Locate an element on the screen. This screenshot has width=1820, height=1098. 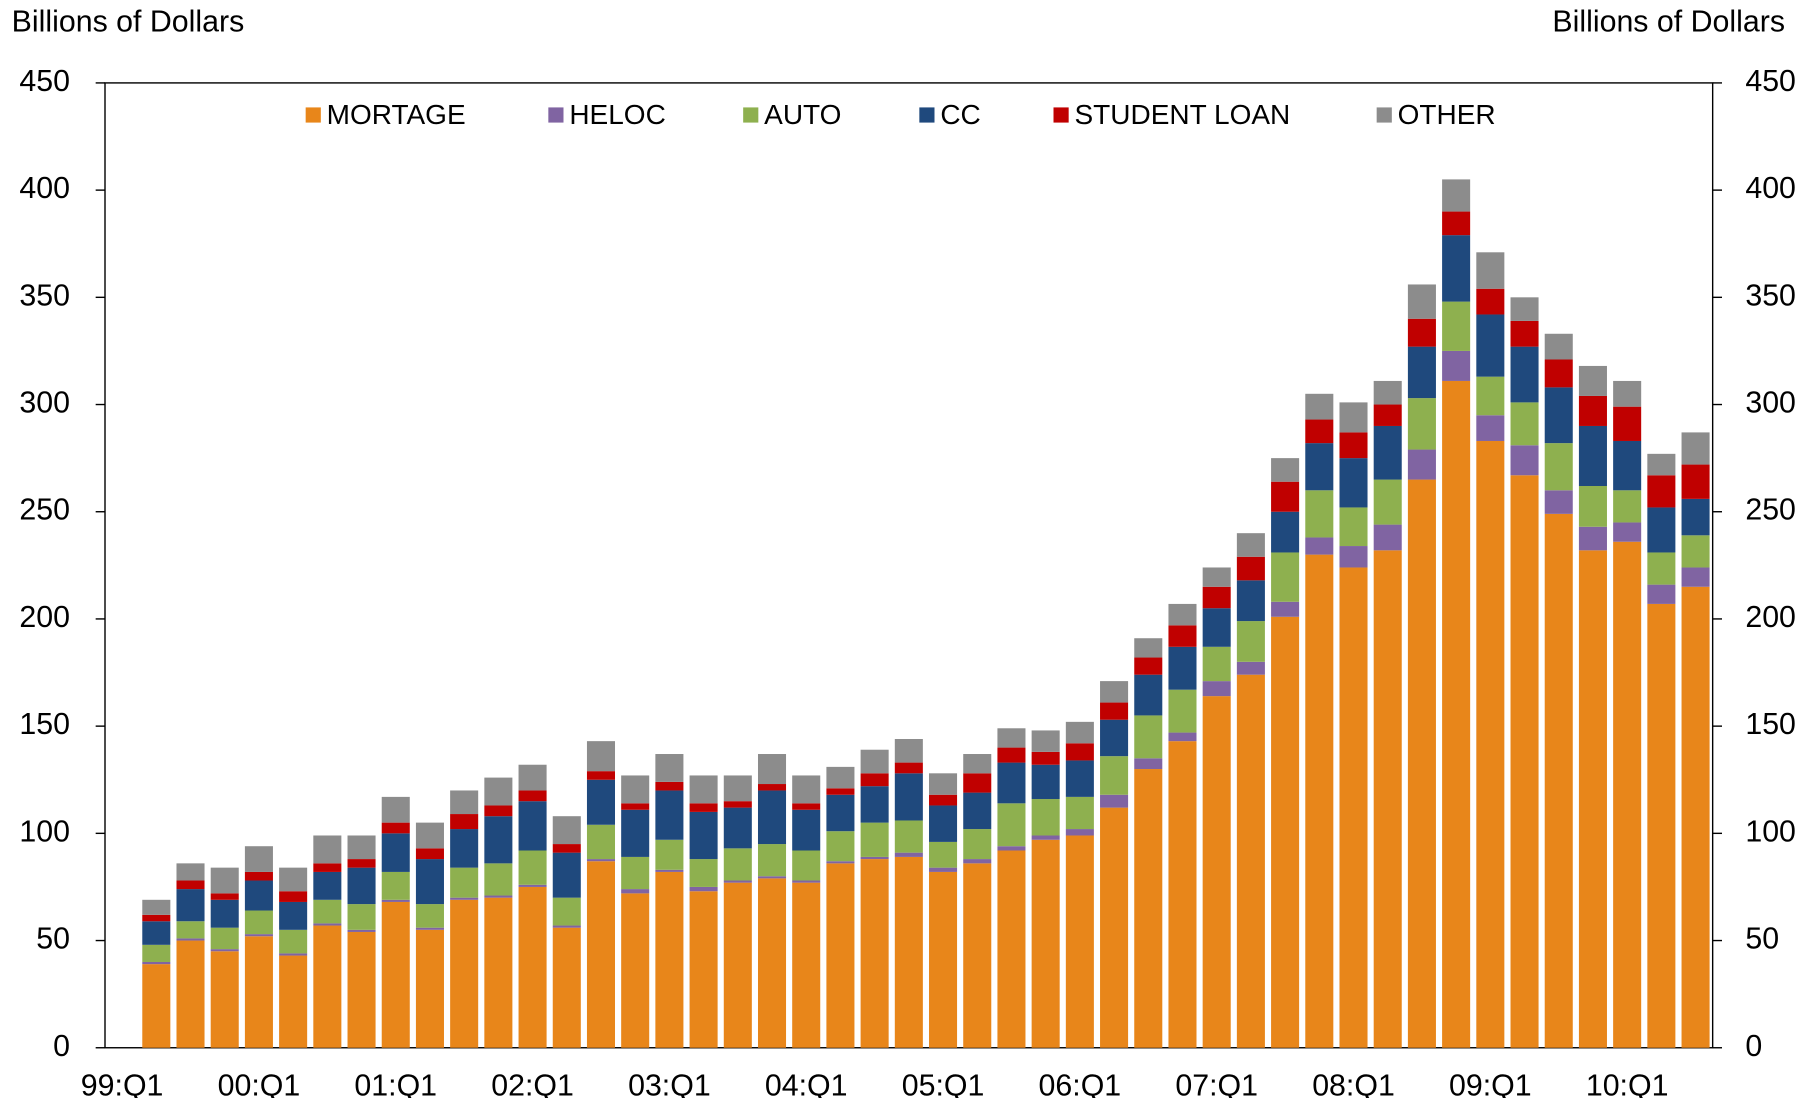
legend-label: AUTO is located at coordinates (802, 114).